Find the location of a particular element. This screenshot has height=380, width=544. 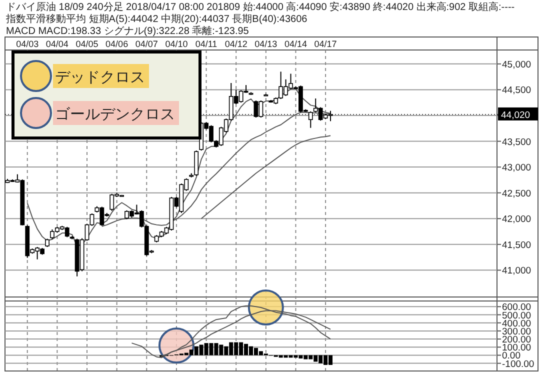

ytick: 43,000 is located at coordinates (517, 168).